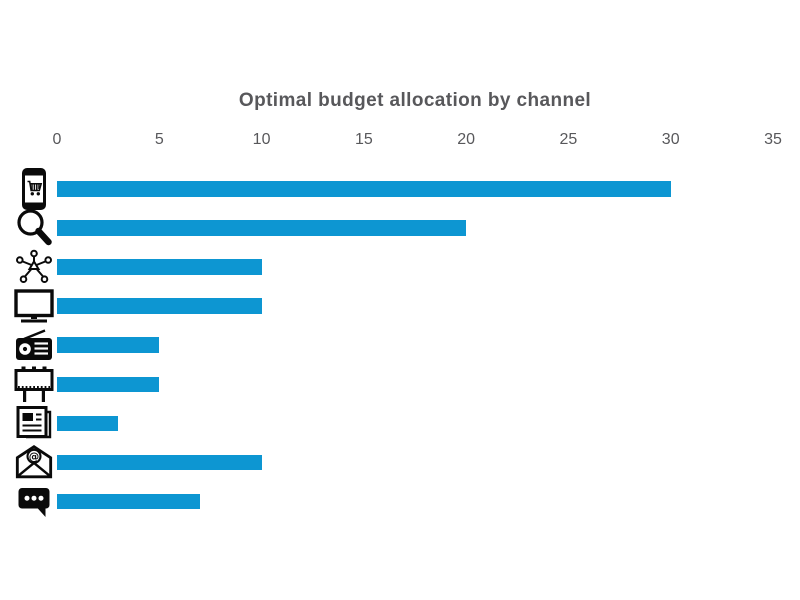  Describe the element at coordinates (568, 139) in the screenshot. I see `x-tick-25: 25` at that location.